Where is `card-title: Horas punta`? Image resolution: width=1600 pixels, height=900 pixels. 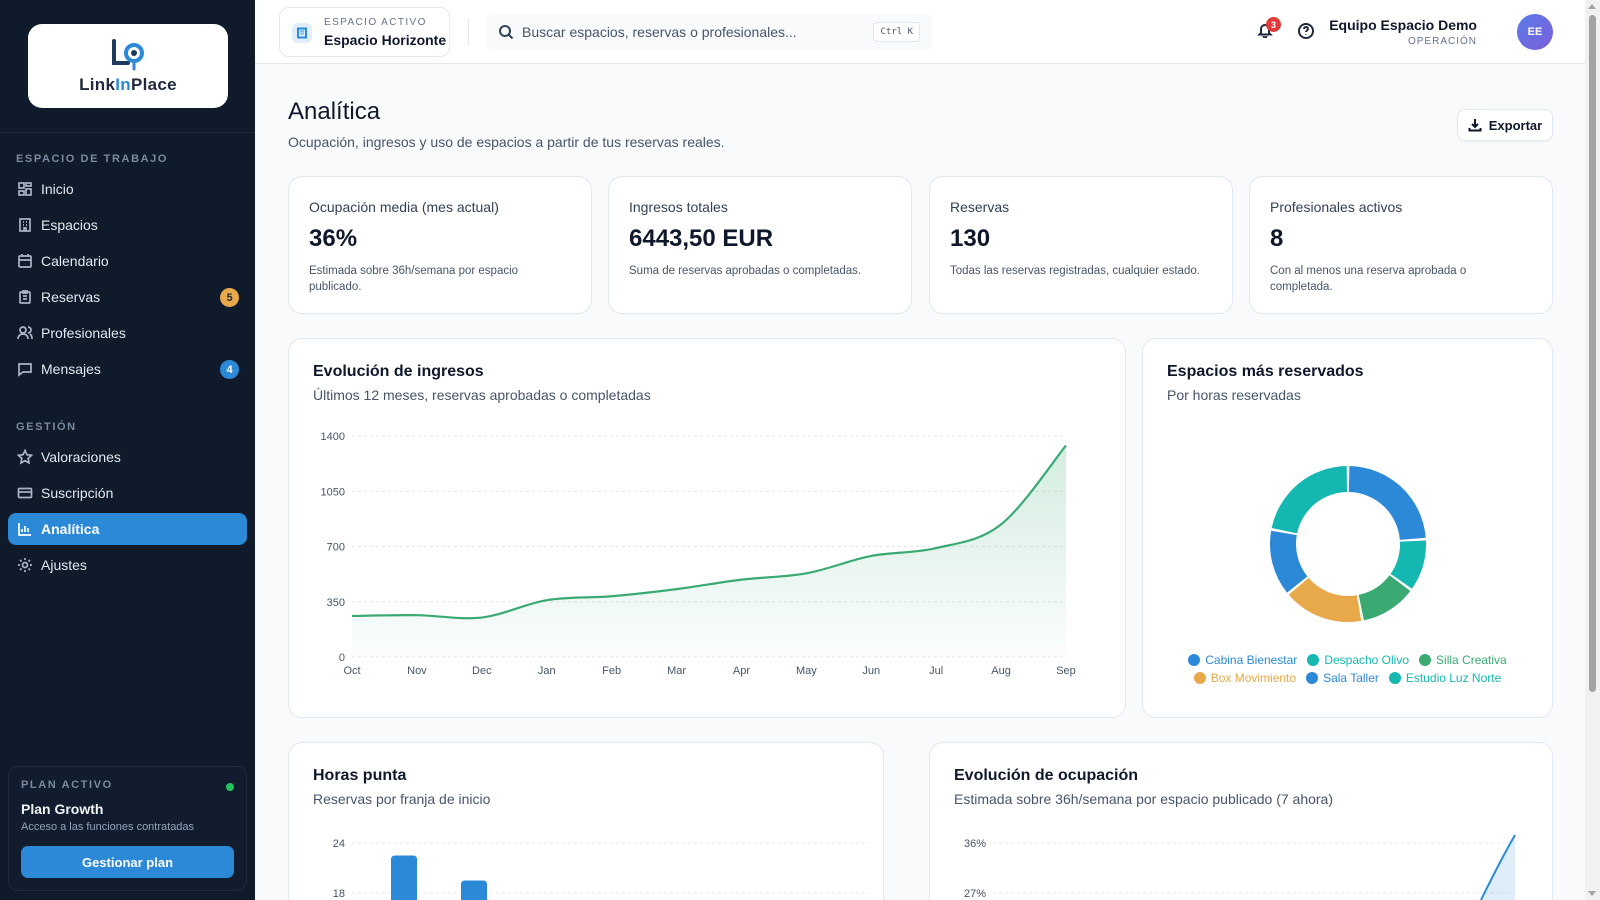
card-title: Horas punta is located at coordinates (360, 775).